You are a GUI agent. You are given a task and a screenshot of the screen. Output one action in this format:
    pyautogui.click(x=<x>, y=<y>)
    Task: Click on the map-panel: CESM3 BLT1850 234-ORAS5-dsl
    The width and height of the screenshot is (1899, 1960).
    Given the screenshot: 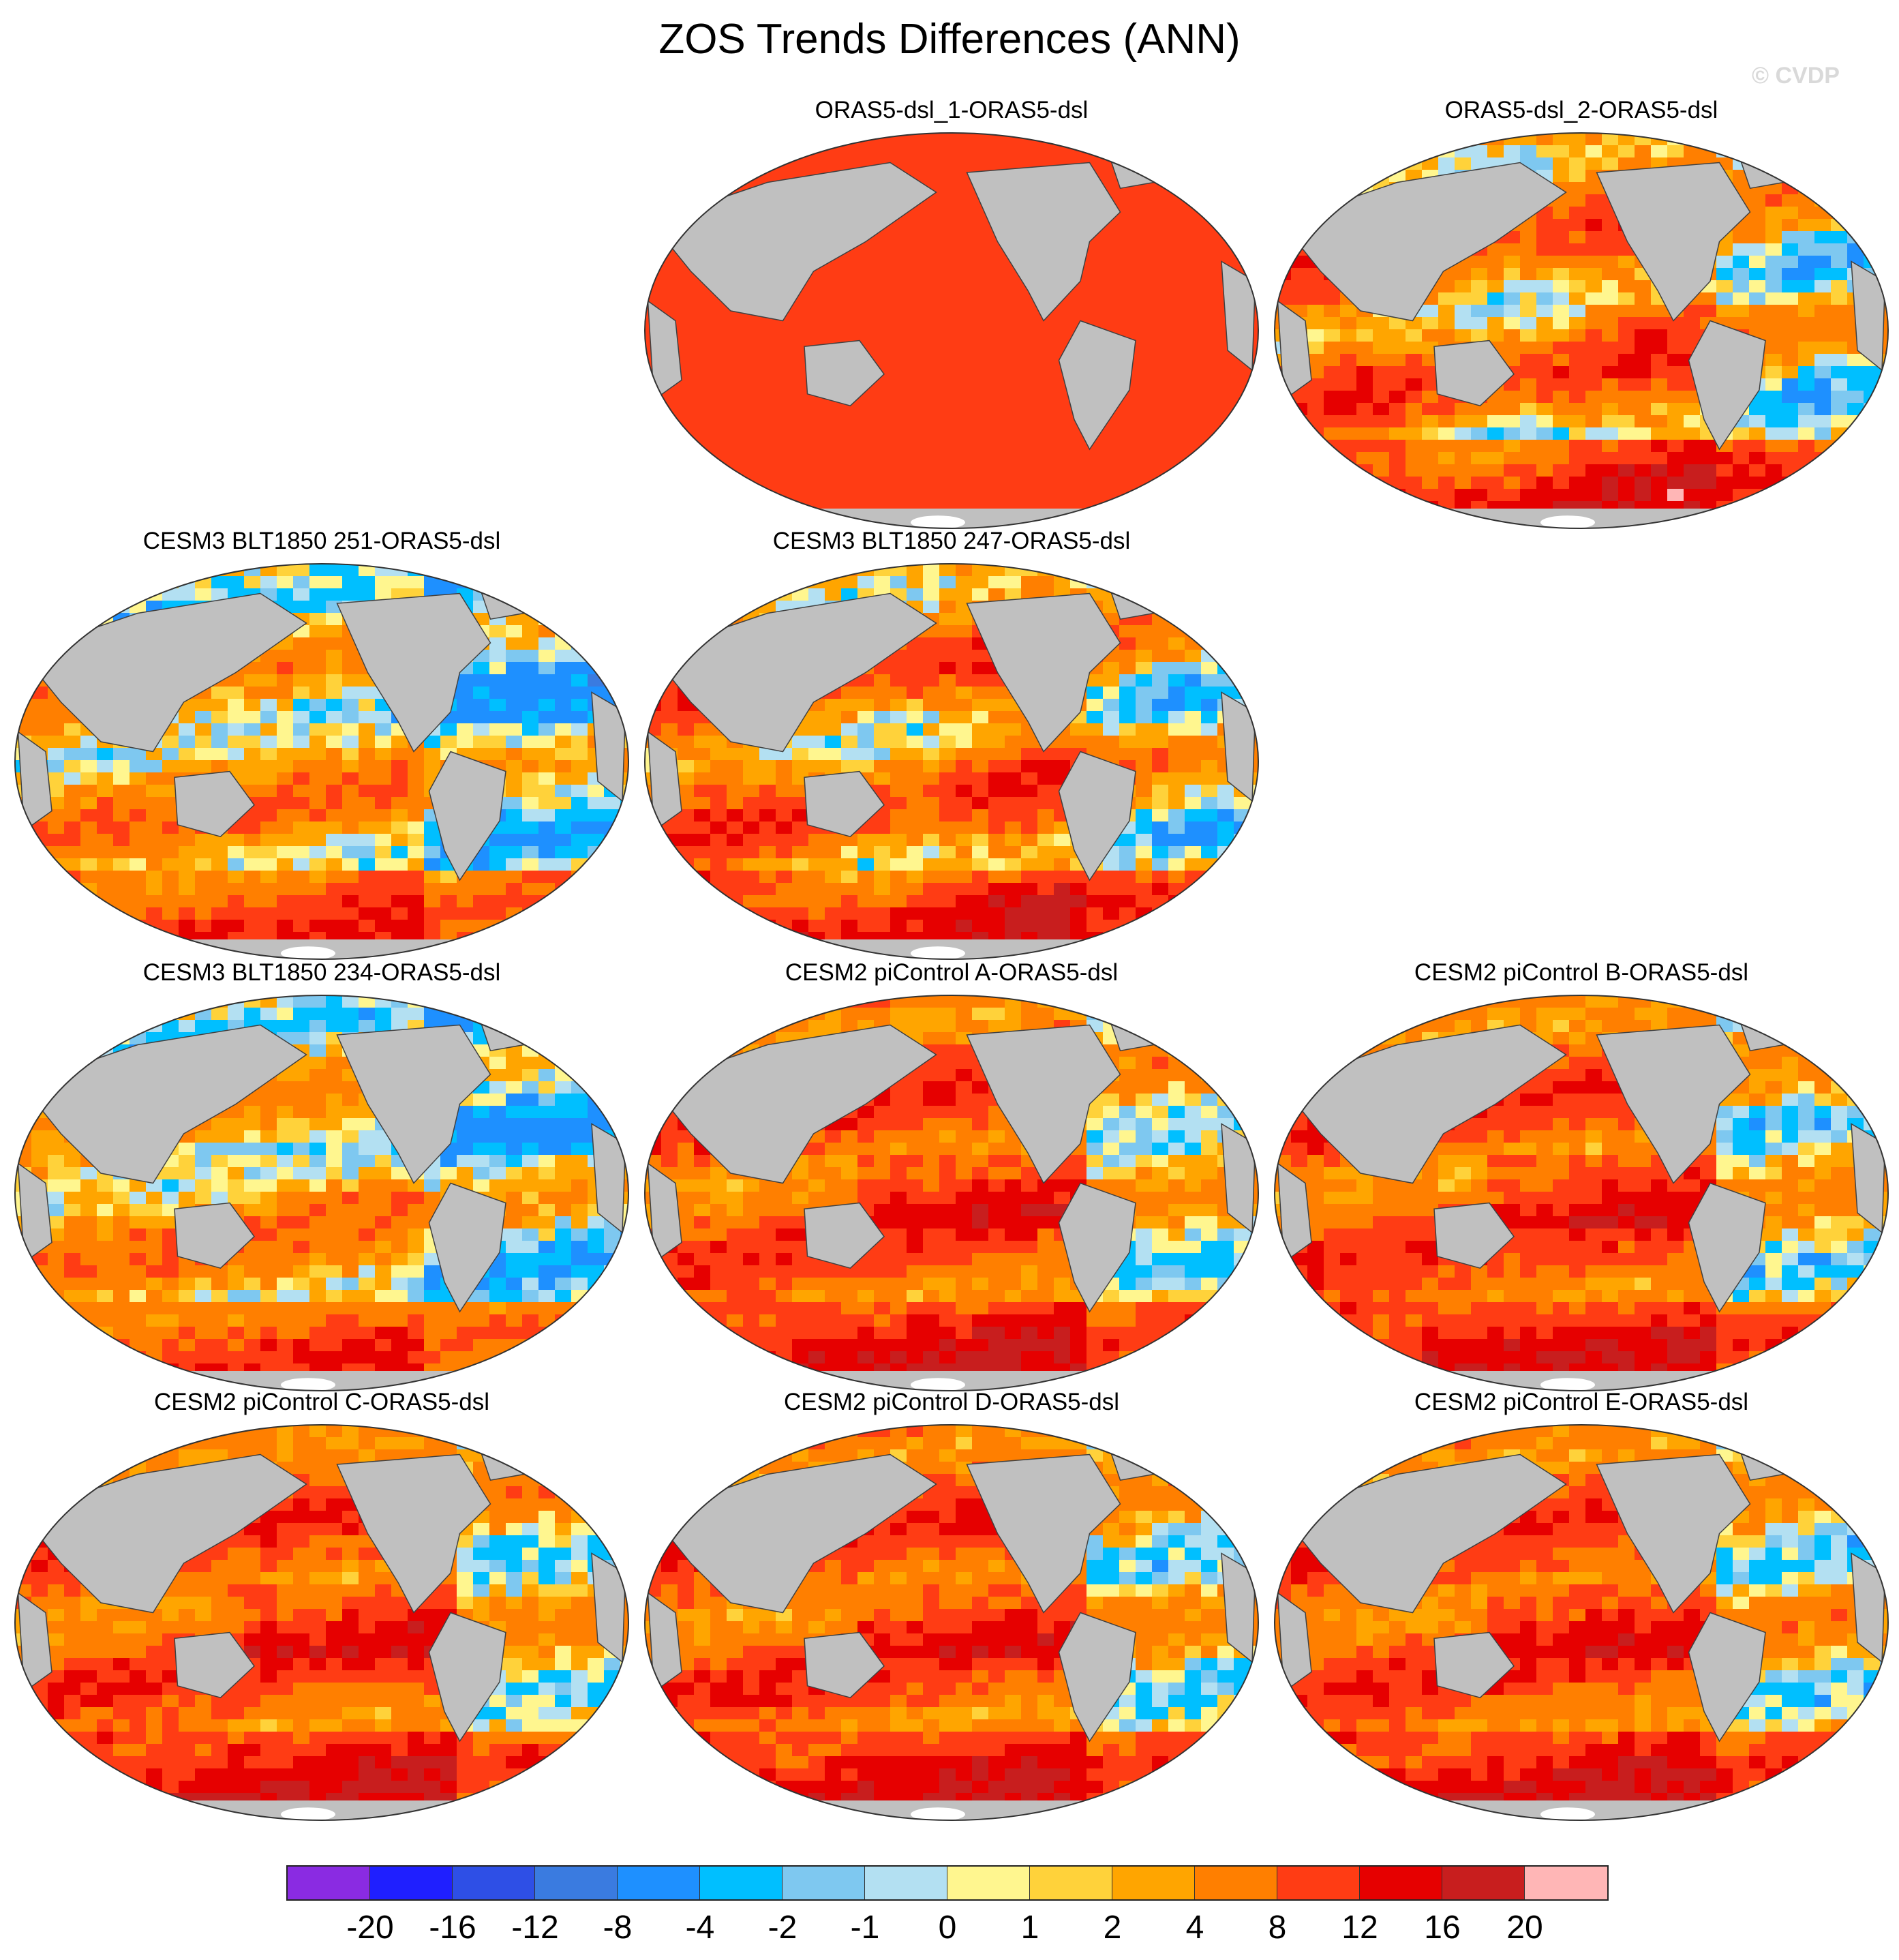 What is the action you would take?
    pyautogui.click(x=322, y=1176)
    